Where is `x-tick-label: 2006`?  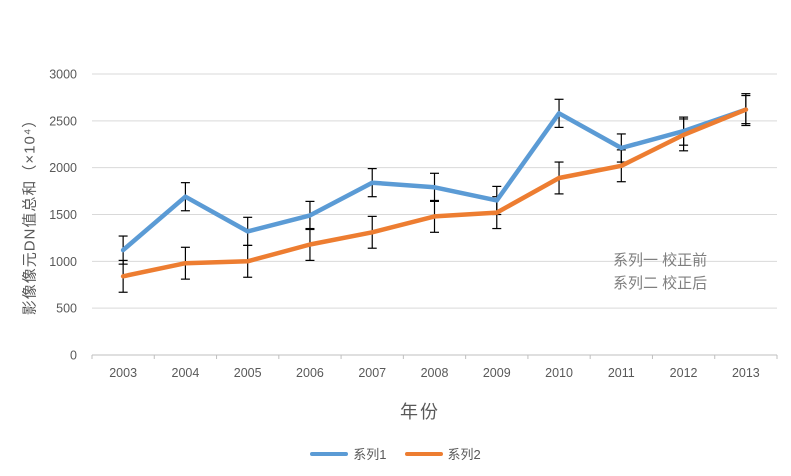
x-tick-label: 2006 is located at coordinates (310, 373).